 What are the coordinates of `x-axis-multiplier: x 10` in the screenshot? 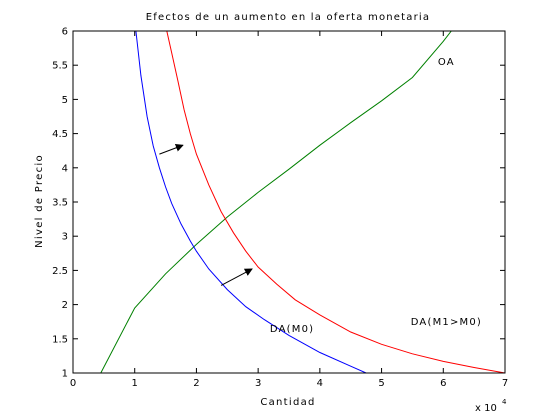 It's located at (486, 408).